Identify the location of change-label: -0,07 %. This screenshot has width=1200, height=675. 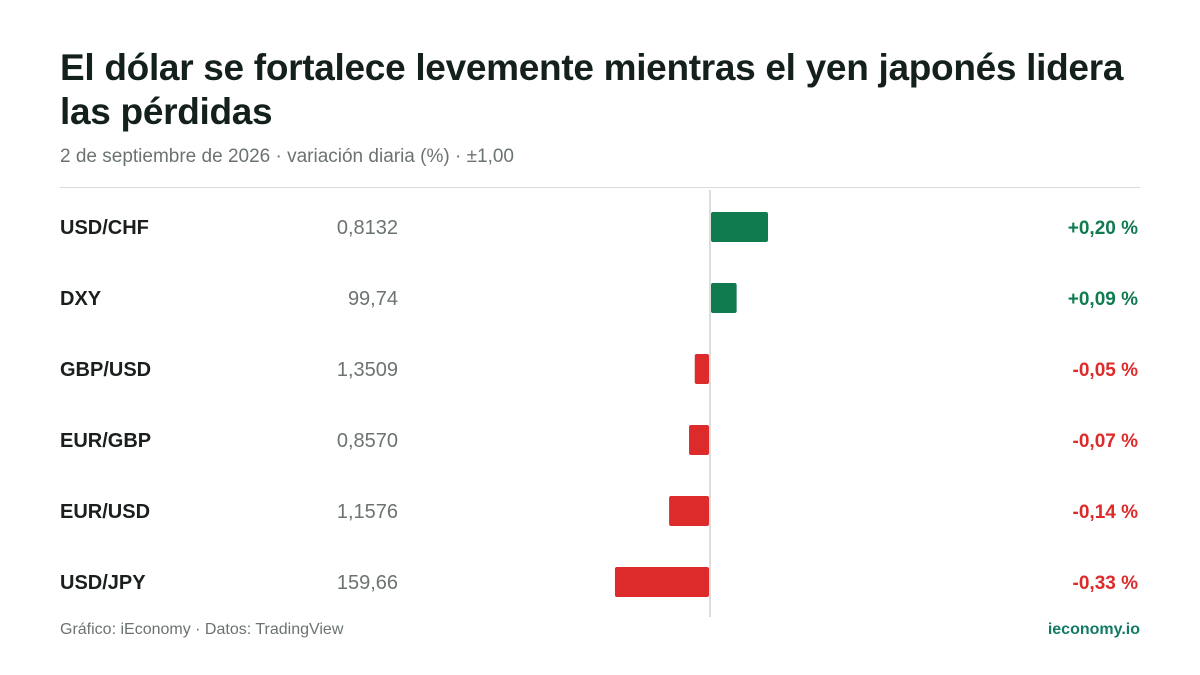
(1106, 441).